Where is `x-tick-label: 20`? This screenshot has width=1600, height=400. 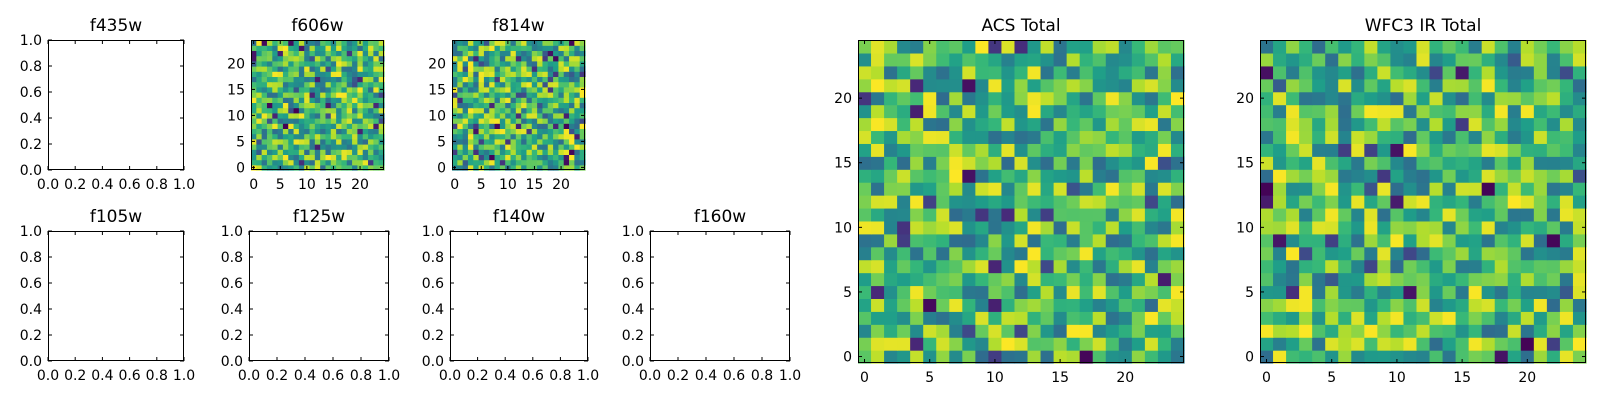 x-tick-label: 20 is located at coordinates (360, 185).